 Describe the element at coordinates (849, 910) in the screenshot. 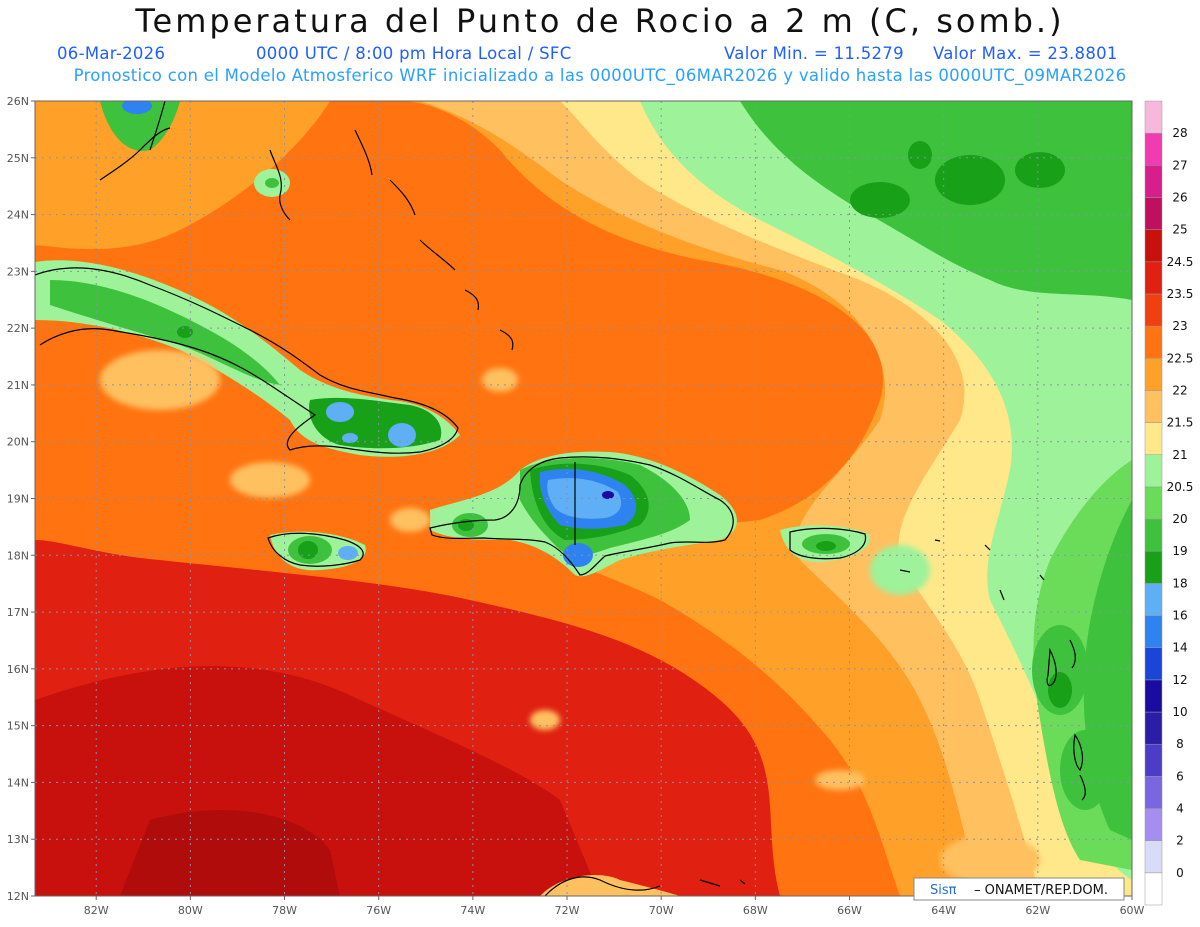

I see `lon-label: 66W` at that location.